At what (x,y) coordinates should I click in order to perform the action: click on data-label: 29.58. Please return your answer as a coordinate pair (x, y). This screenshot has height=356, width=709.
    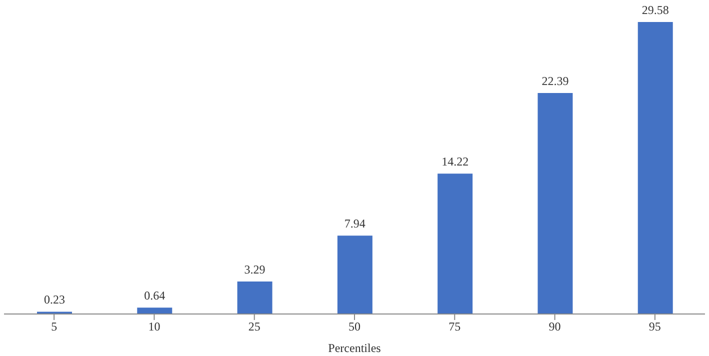
    Looking at the image, I should click on (655, 10).